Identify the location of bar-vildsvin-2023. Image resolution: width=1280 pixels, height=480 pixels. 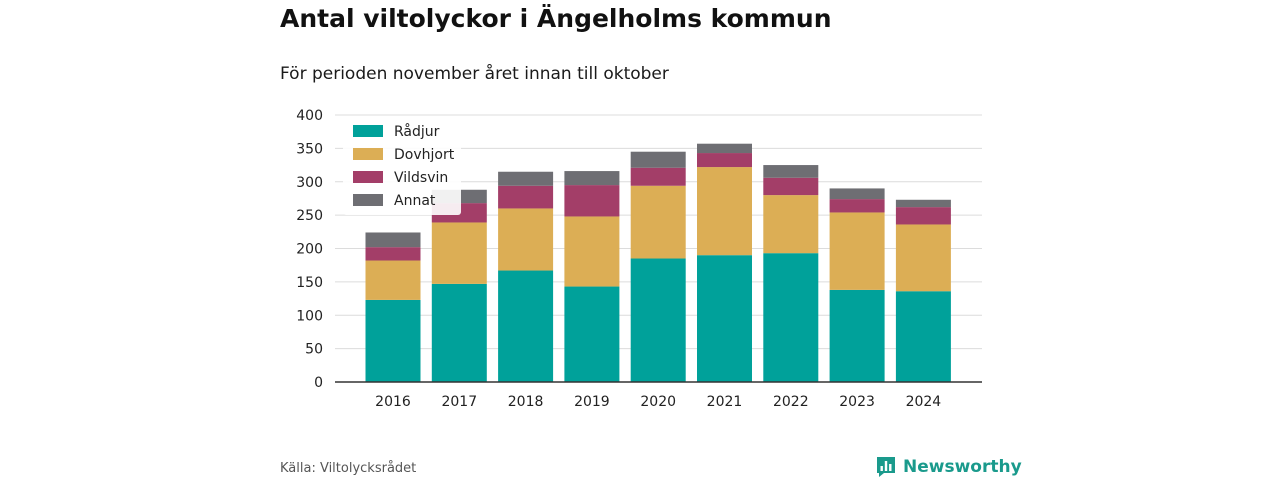
(857, 206).